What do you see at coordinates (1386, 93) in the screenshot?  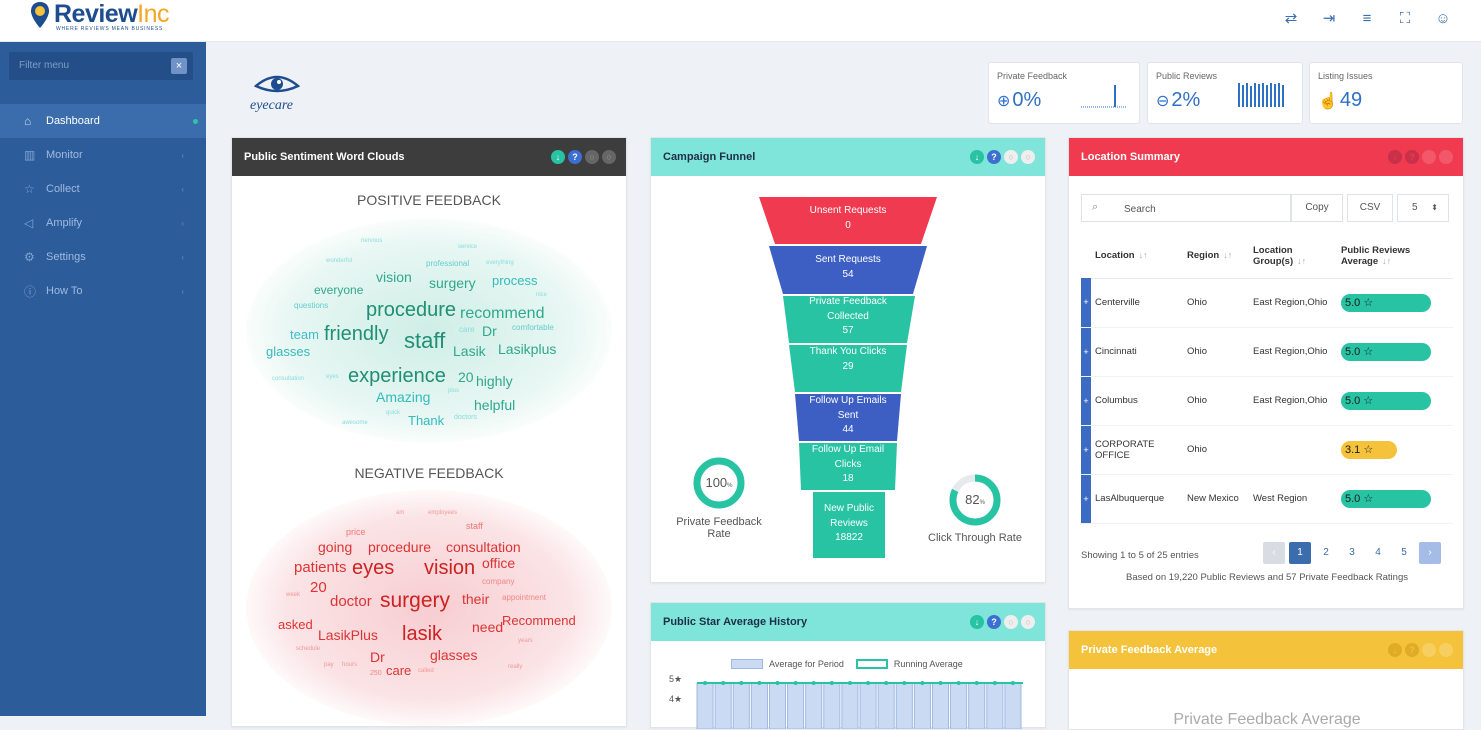 I see `stat-listing-issues: Listing Issues ☝ 49` at bounding box center [1386, 93].